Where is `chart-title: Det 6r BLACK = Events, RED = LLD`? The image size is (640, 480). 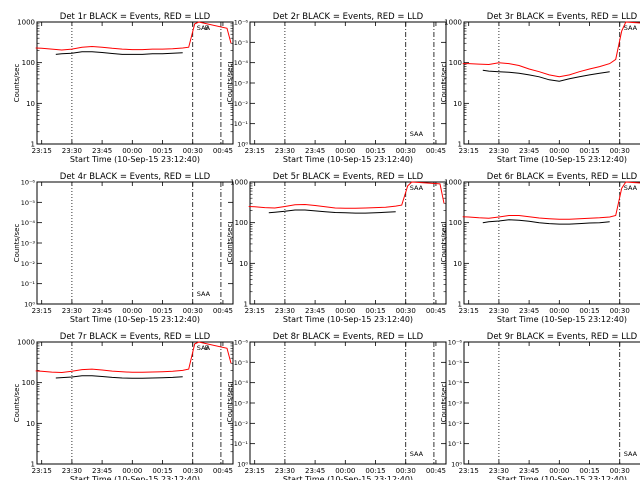
chart-title: Det 6r BLACK = Events, RED = LLD is located at coordinates (562, 177).